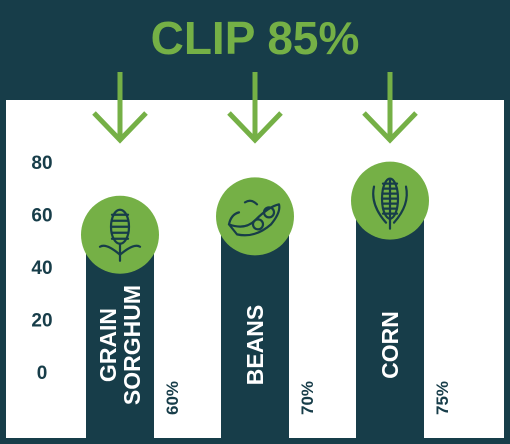 The image size is (510, 444). What do you see at coordinates (120, 234) in the screenshot?
I see `sorghum-icon` at bounding box center [120, 234].